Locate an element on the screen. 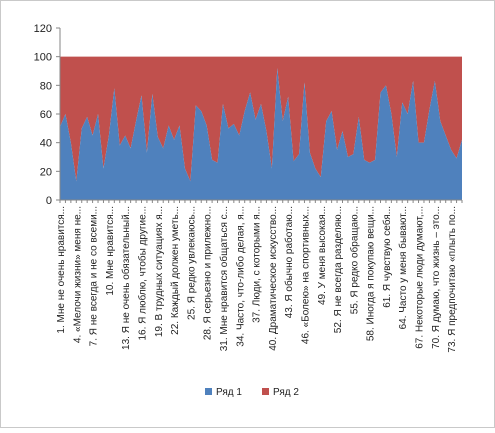 The height and width of the screenshot is (433, 495). y-tick-label: 100 is located at coordinates (43, 58).